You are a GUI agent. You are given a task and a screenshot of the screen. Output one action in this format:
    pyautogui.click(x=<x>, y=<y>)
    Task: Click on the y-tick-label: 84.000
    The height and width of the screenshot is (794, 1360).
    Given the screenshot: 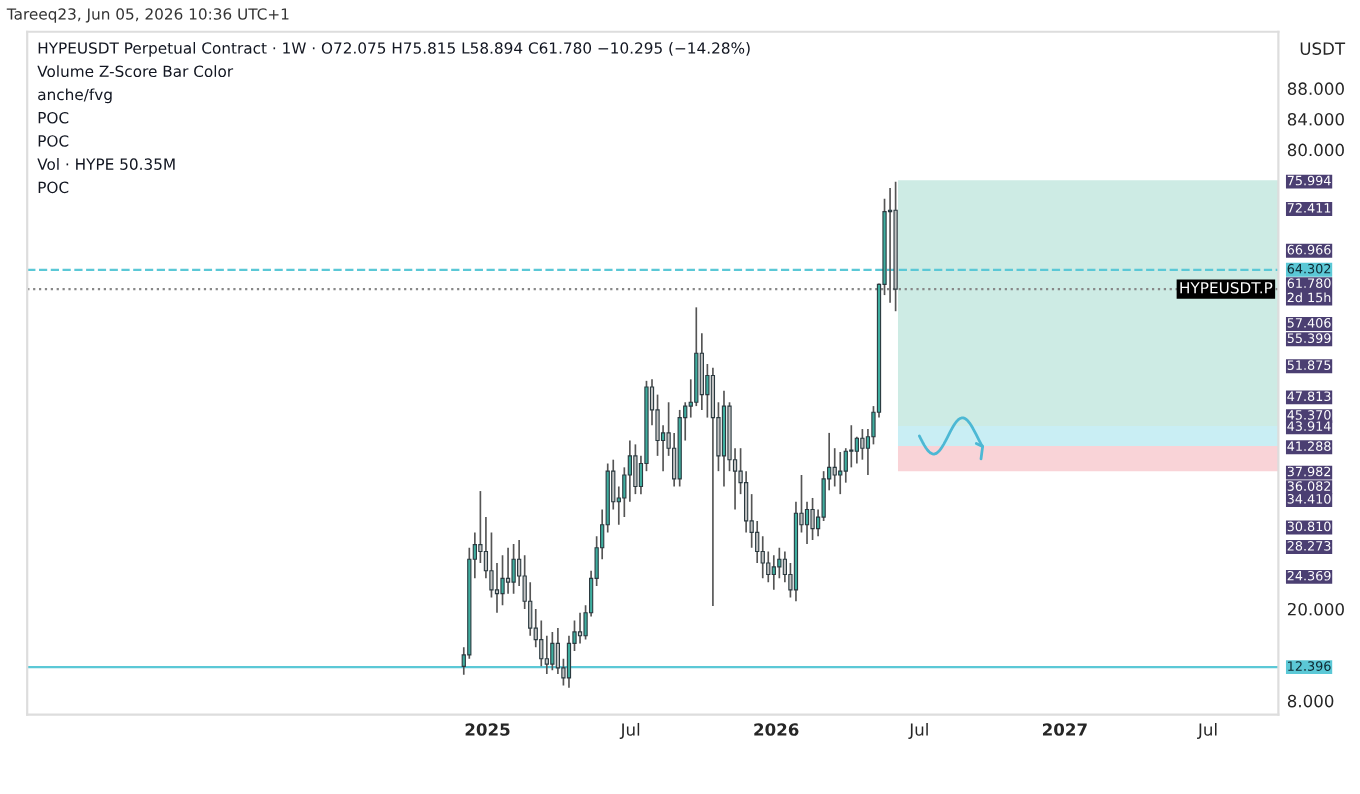 What is the action you would take?
    pyautogui.click(x=1315, y=119)
    